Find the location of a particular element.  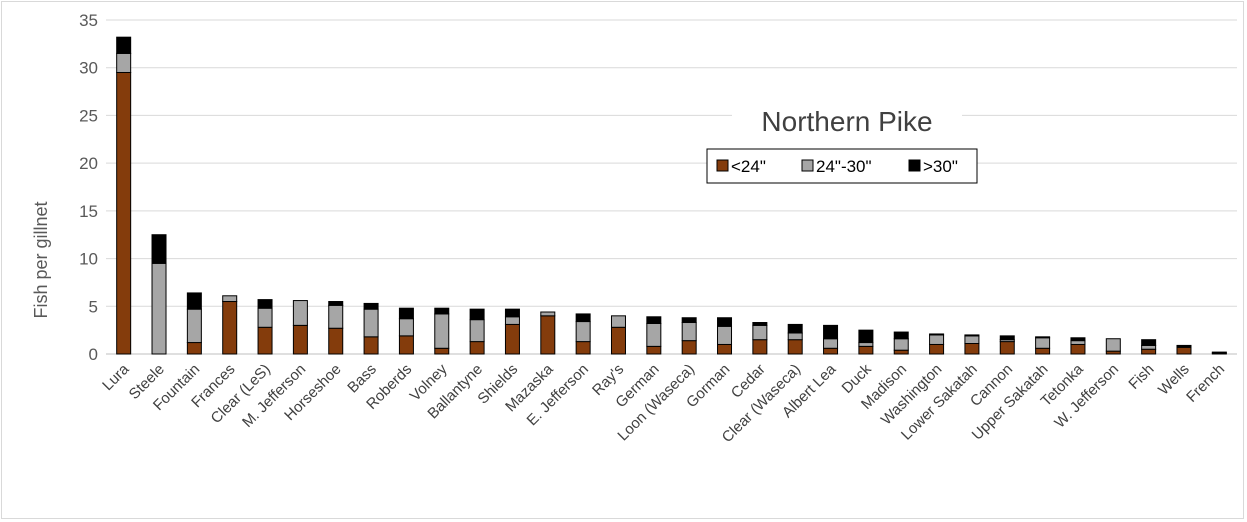

legend: <24" 24"-30" >30" is located at coordinates (842, 166).